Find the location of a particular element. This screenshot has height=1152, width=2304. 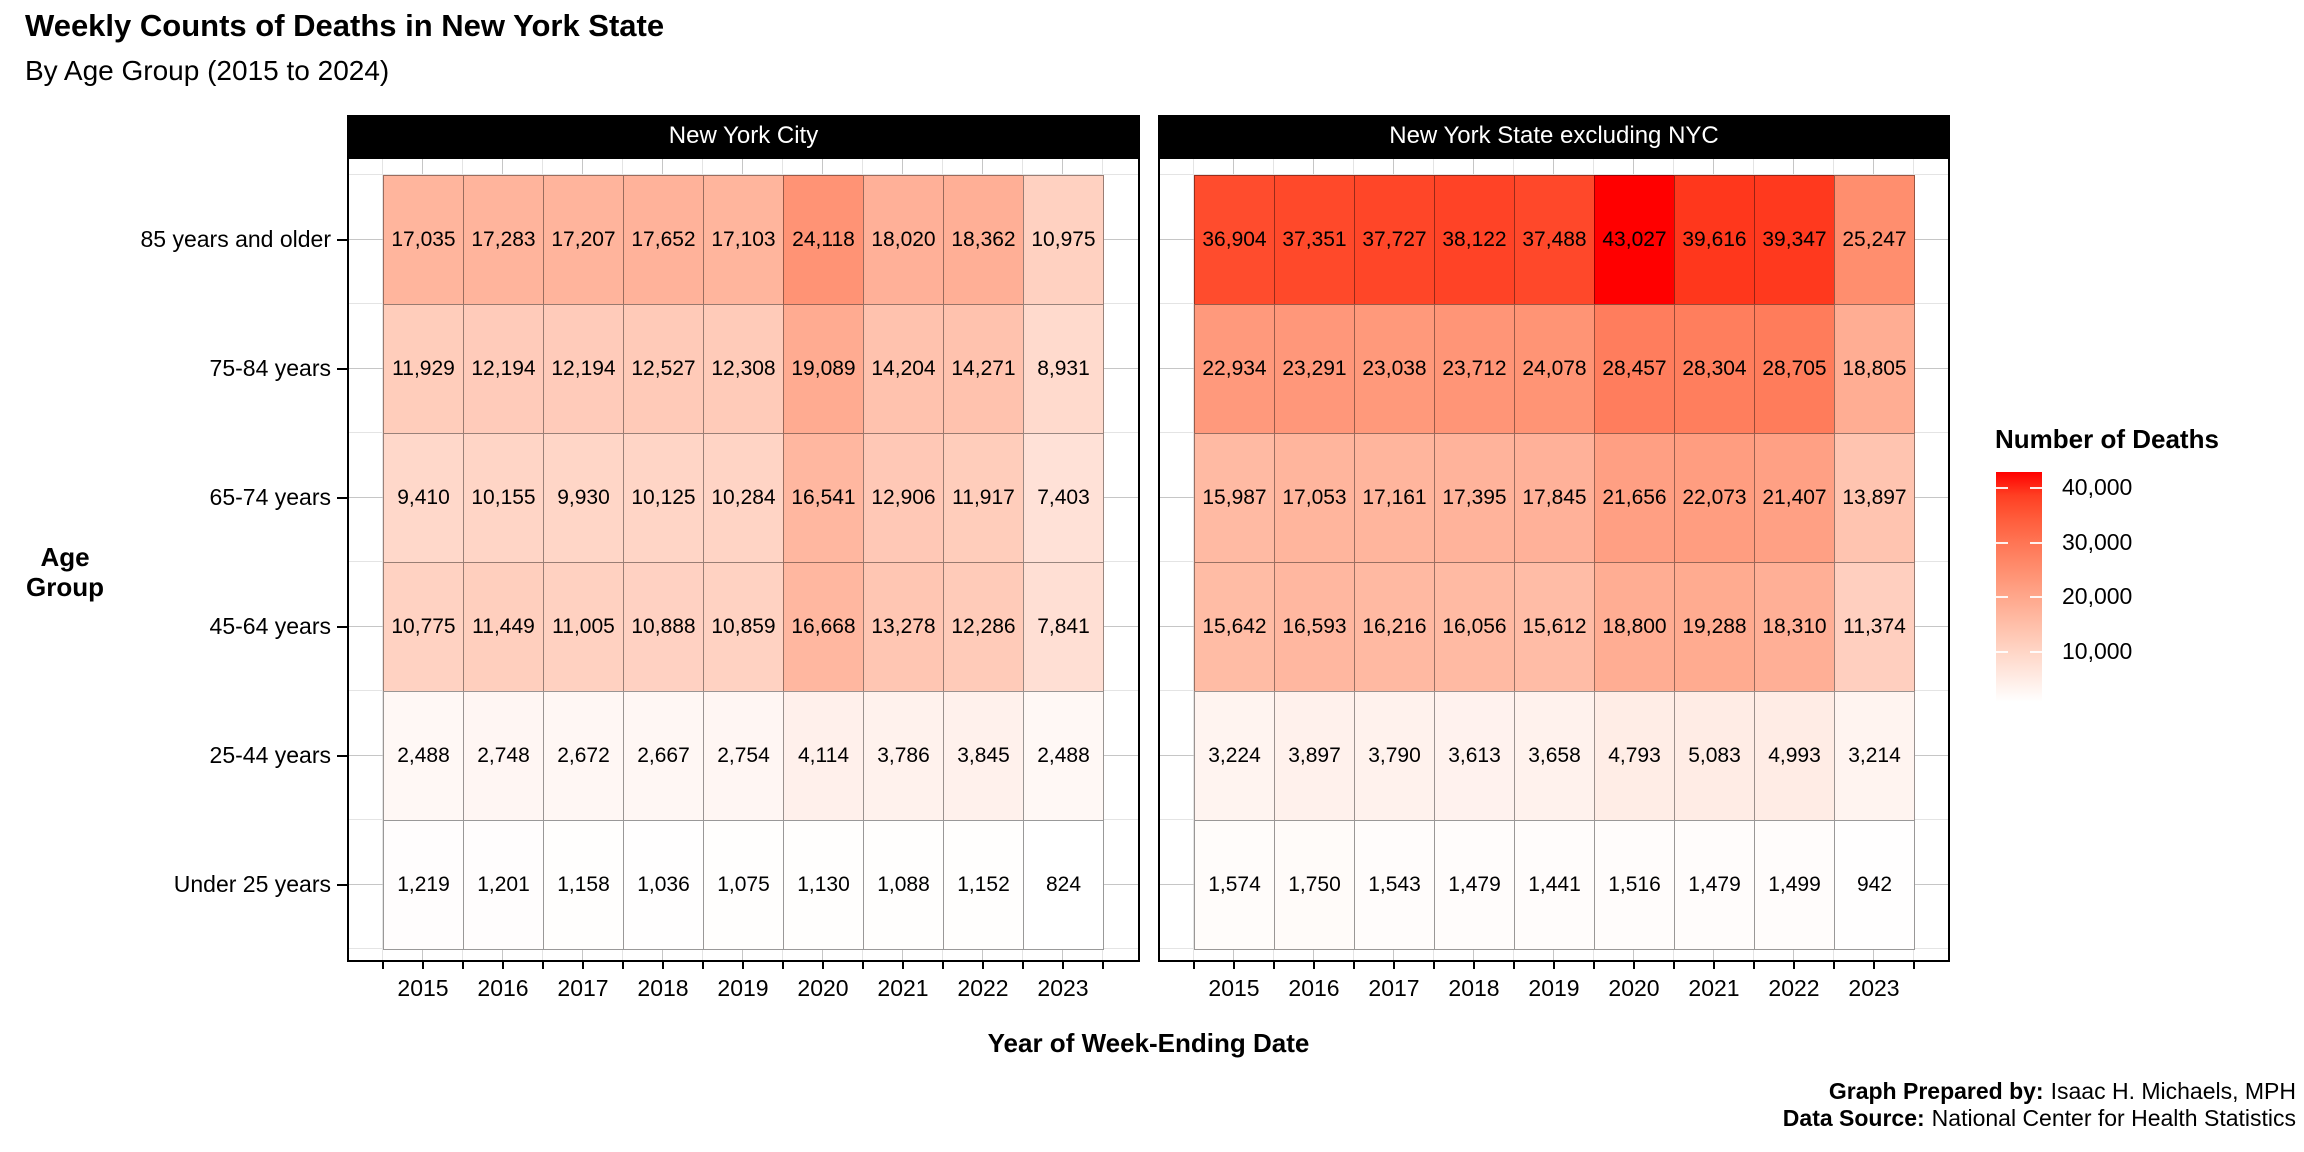

heatmap-cell: 9,410 is located at coordinates (423, 498).